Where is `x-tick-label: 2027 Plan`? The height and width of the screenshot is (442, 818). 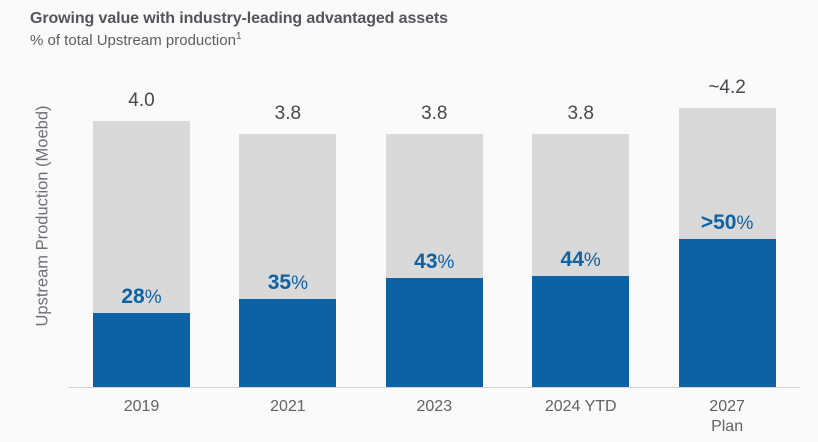 x-tick-label: 2027 Plan is located at coordinates (727, 417).